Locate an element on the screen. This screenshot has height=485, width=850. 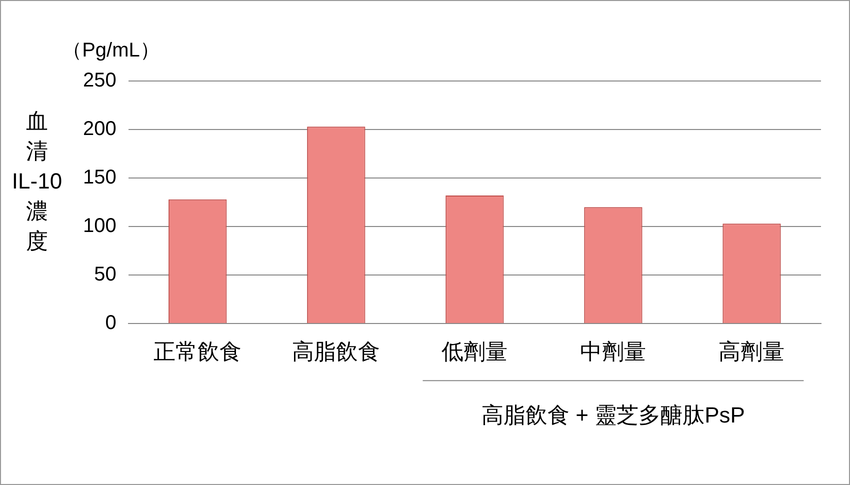
x-axis-title: 高脂飲食 + 靈芝多醣肽PsP is located at coordinates (613, 415).